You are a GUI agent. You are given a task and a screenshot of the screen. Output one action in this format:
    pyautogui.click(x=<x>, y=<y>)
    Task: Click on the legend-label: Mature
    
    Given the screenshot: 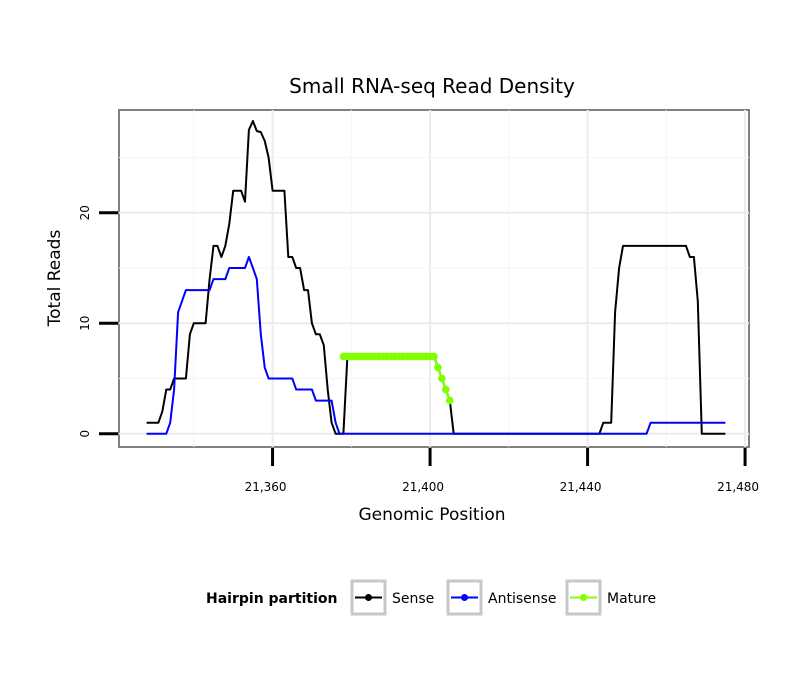 What is the action you would take?
    pyautogui.click(x=631, y=599)
    